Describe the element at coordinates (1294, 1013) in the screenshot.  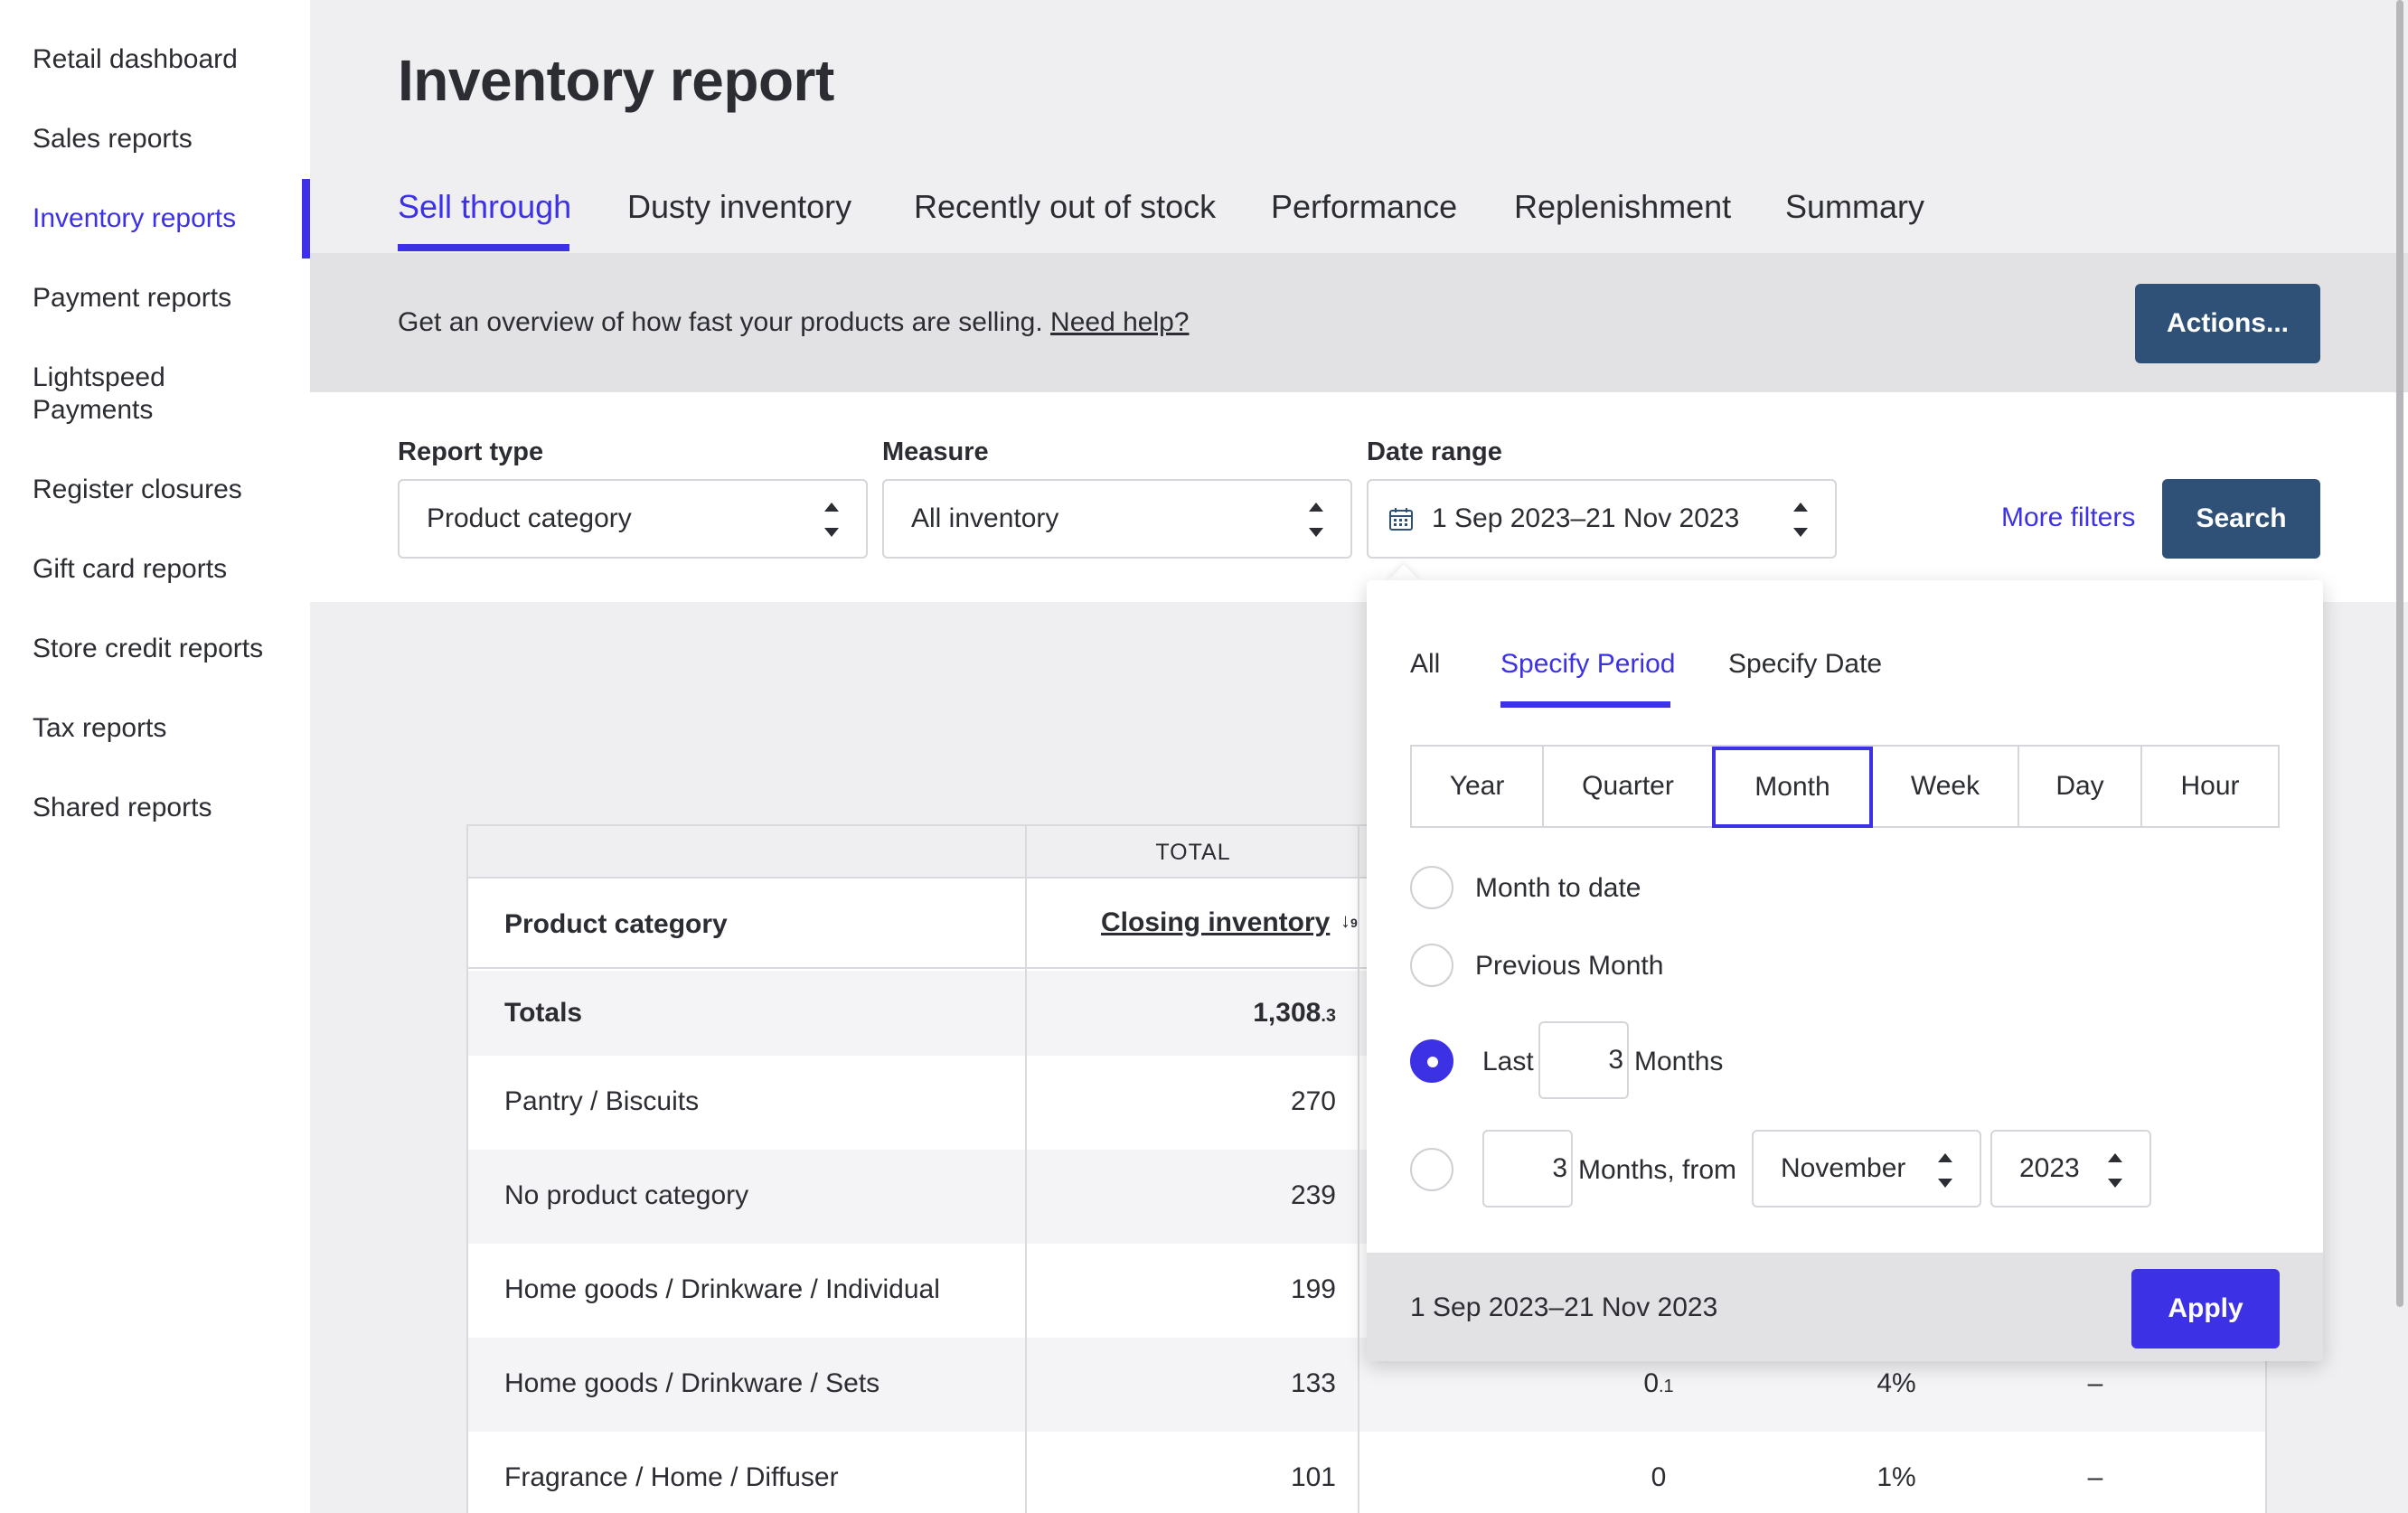
I see `totals-value: 1,308.3` at that location.